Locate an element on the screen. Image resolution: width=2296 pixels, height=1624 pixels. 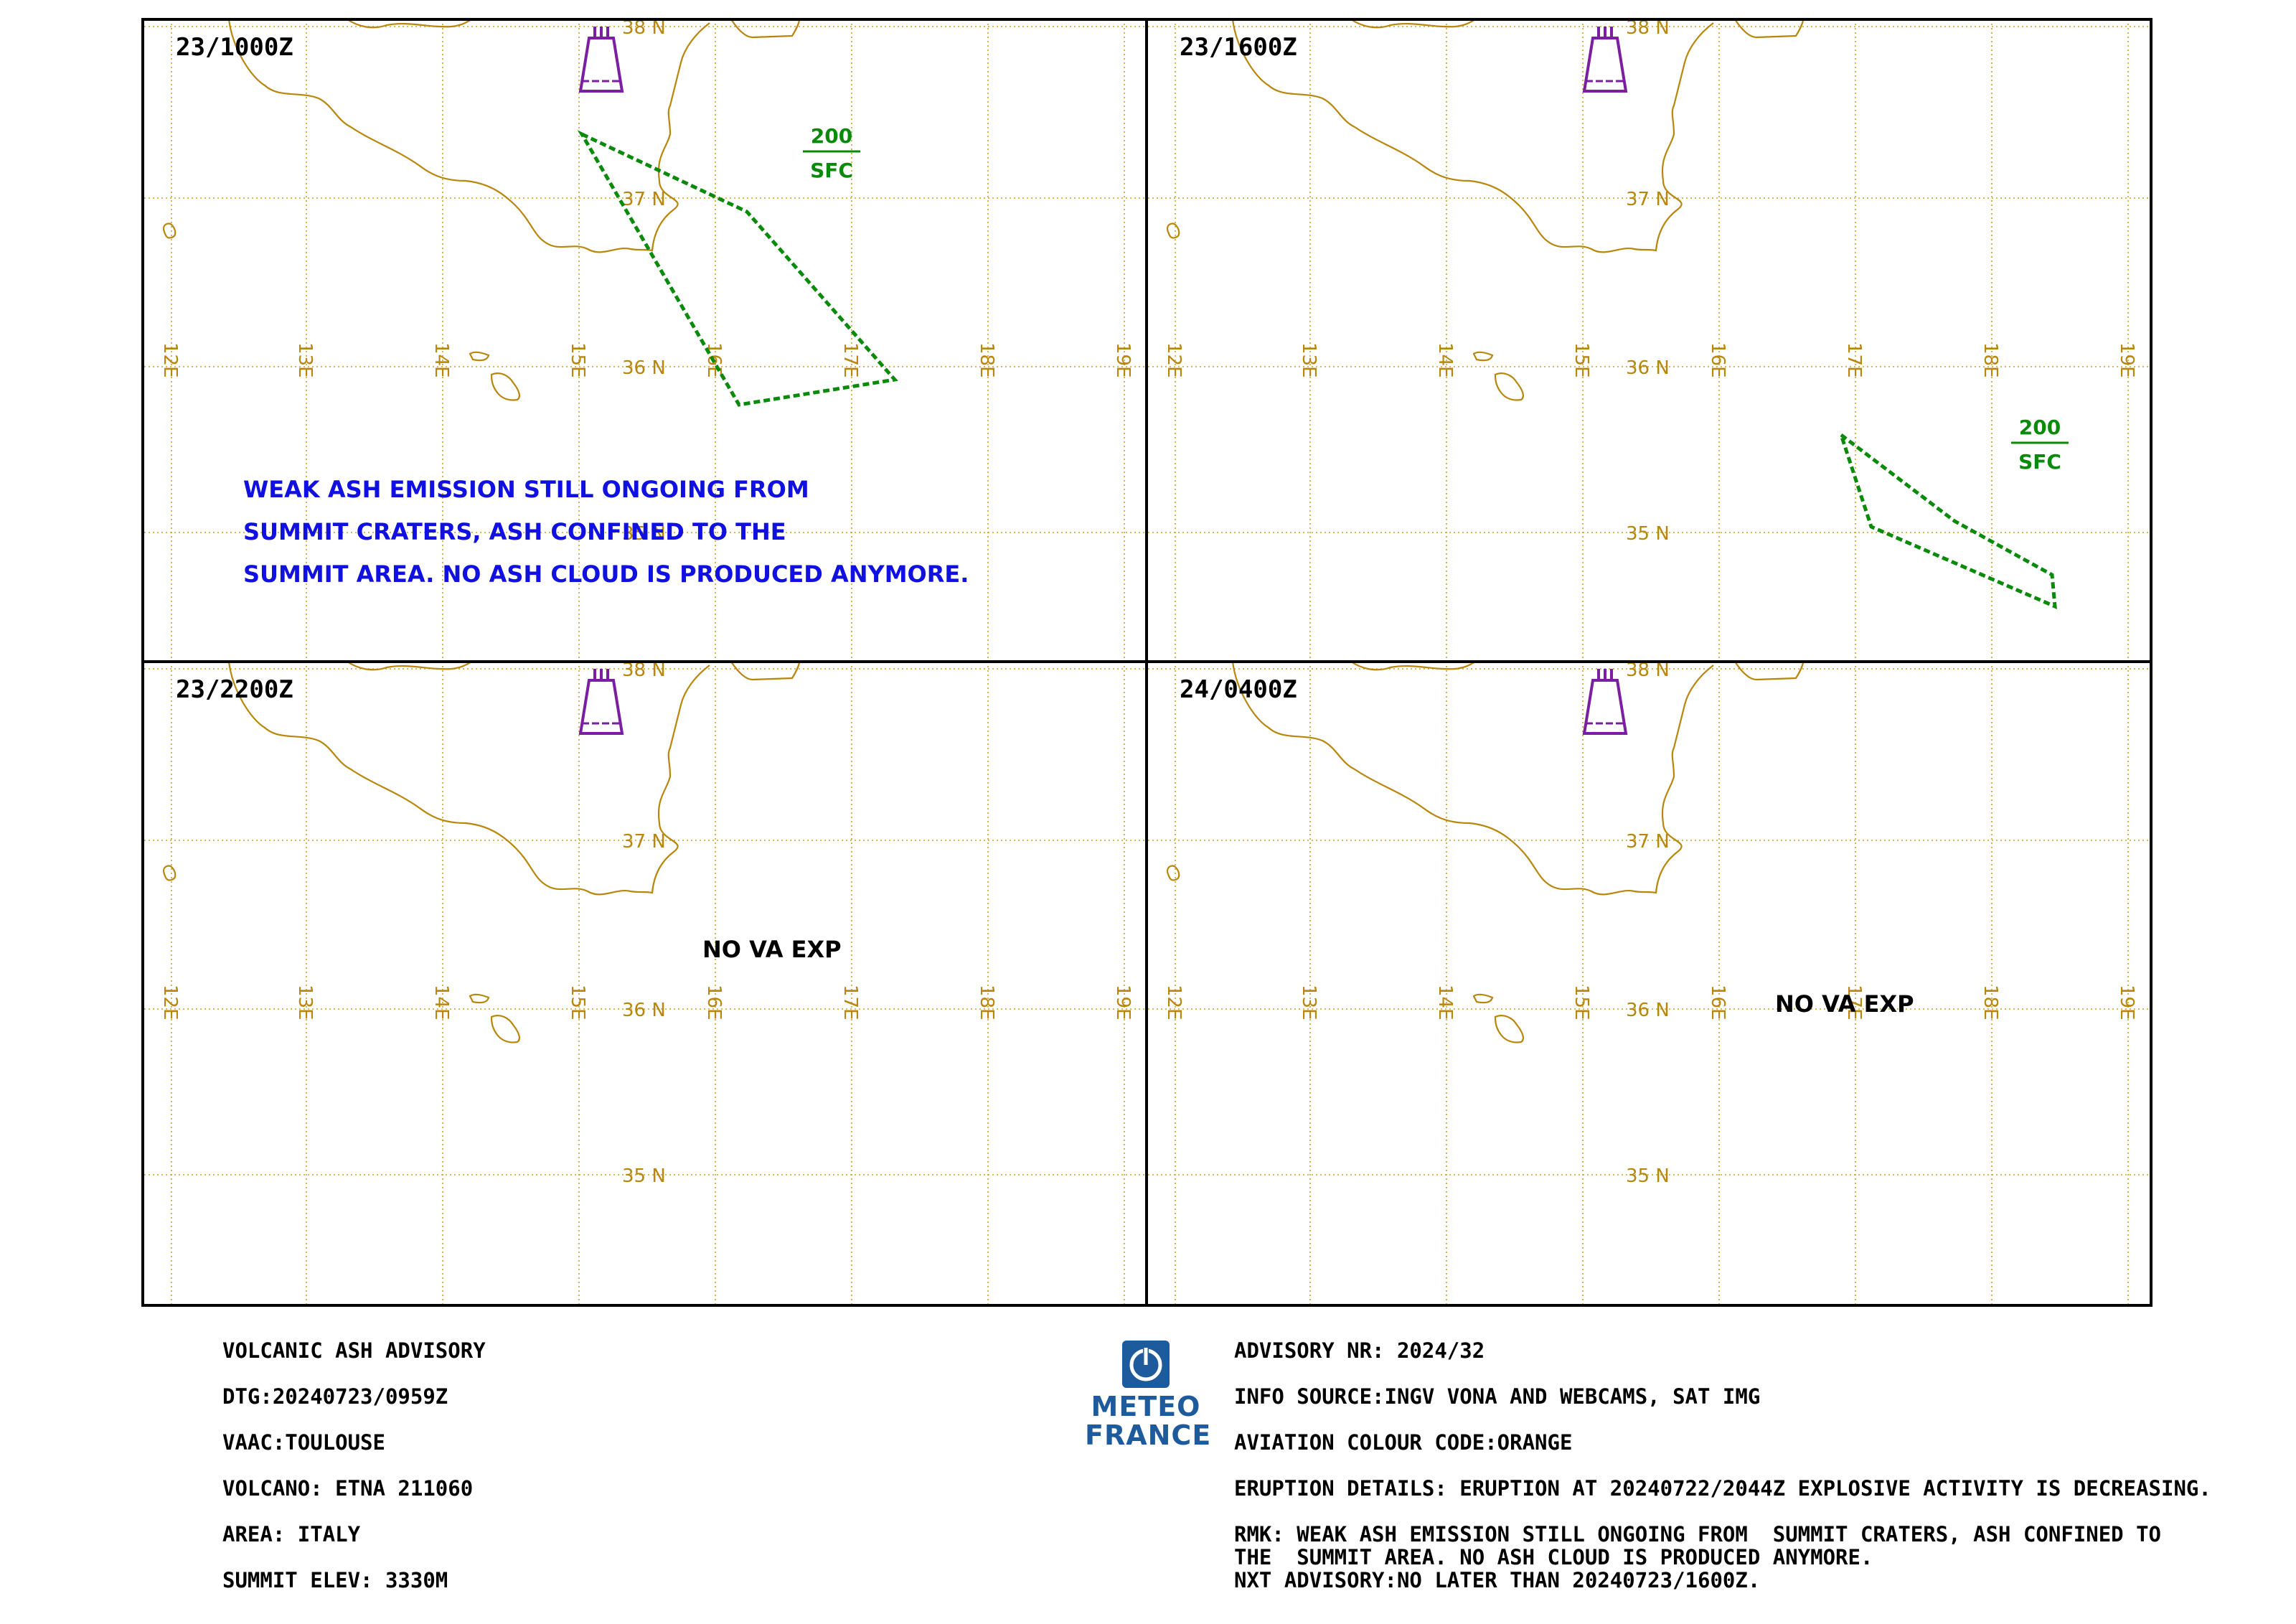
advisory-title: VOLCANIC ASH ADVISORY is located at coordinates (354, 1350).